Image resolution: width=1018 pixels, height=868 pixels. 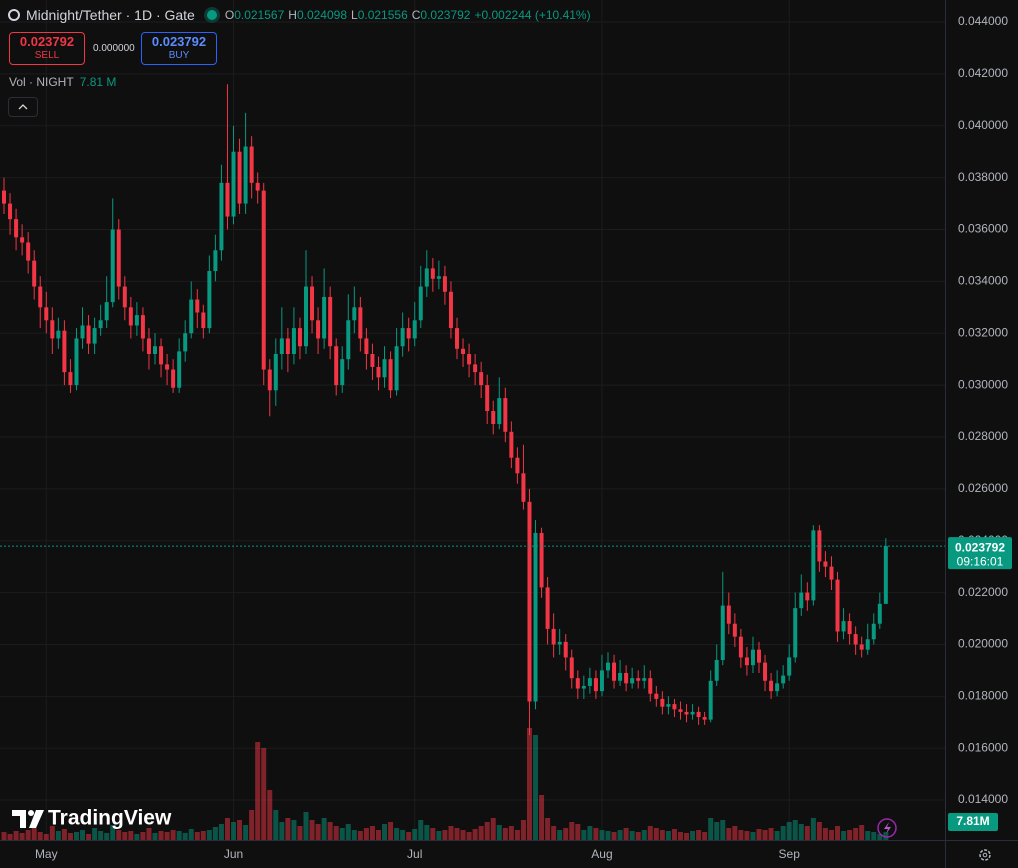 What do you see at coordinates (179, 48) in the screenshot?
I see `buy-button: 0.023792 BUY` at bounding box center [179, 48].